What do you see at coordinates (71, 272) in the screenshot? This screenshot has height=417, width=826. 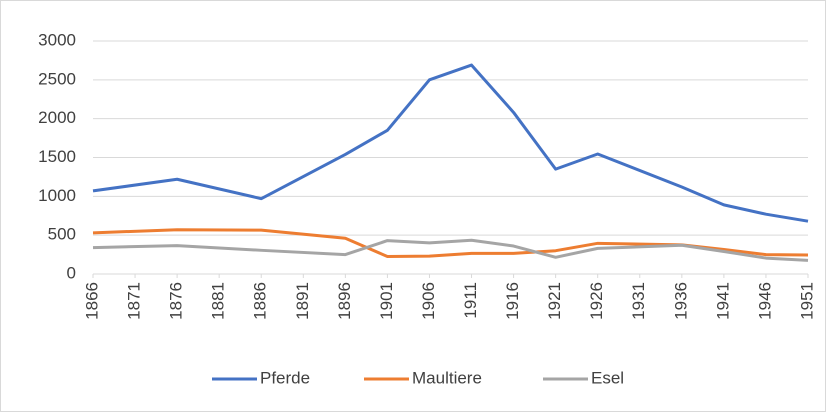 I see `y-tick-label: 0` at bounding box center [71, 272].